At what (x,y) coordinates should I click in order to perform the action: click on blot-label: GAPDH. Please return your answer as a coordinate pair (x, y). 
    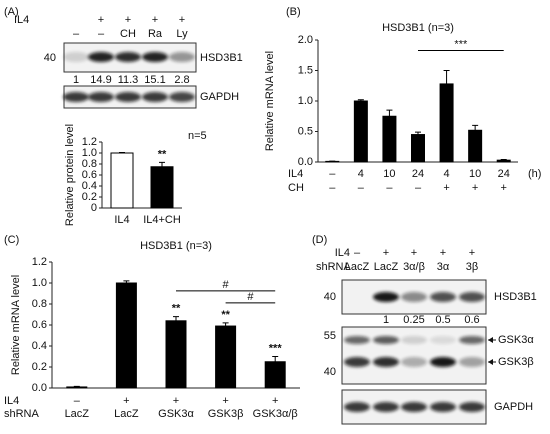
    Looking at the image, I should click on (513, 407).